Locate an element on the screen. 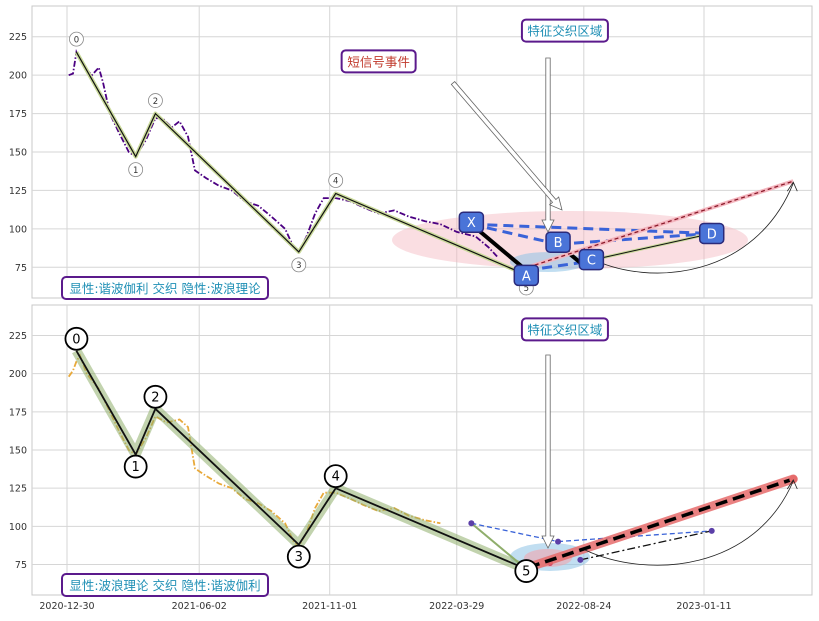 The height and width of the screenshot is (621, 819). pattern-point-label: B is located at coordinates (558, 243).